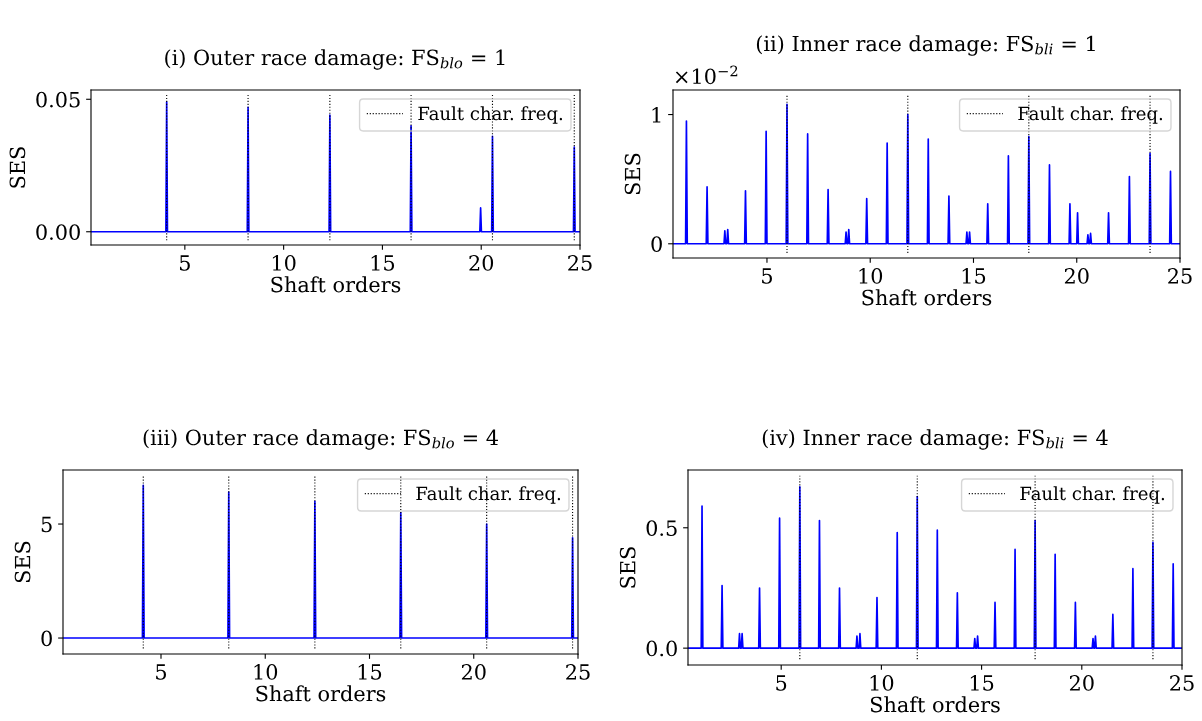 Image resolution: width=1202 pixels, height=721 pixels. What do you see at coordinates (58, 99) in the screenshot?
I see `y-tick-label: 0.05` at bounding box center [58, 99].